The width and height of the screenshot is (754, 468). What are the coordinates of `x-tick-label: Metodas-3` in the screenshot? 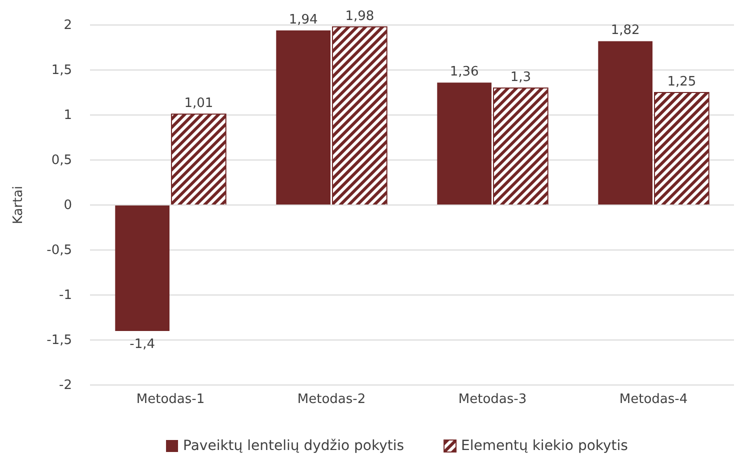 It's located at (492, 400).